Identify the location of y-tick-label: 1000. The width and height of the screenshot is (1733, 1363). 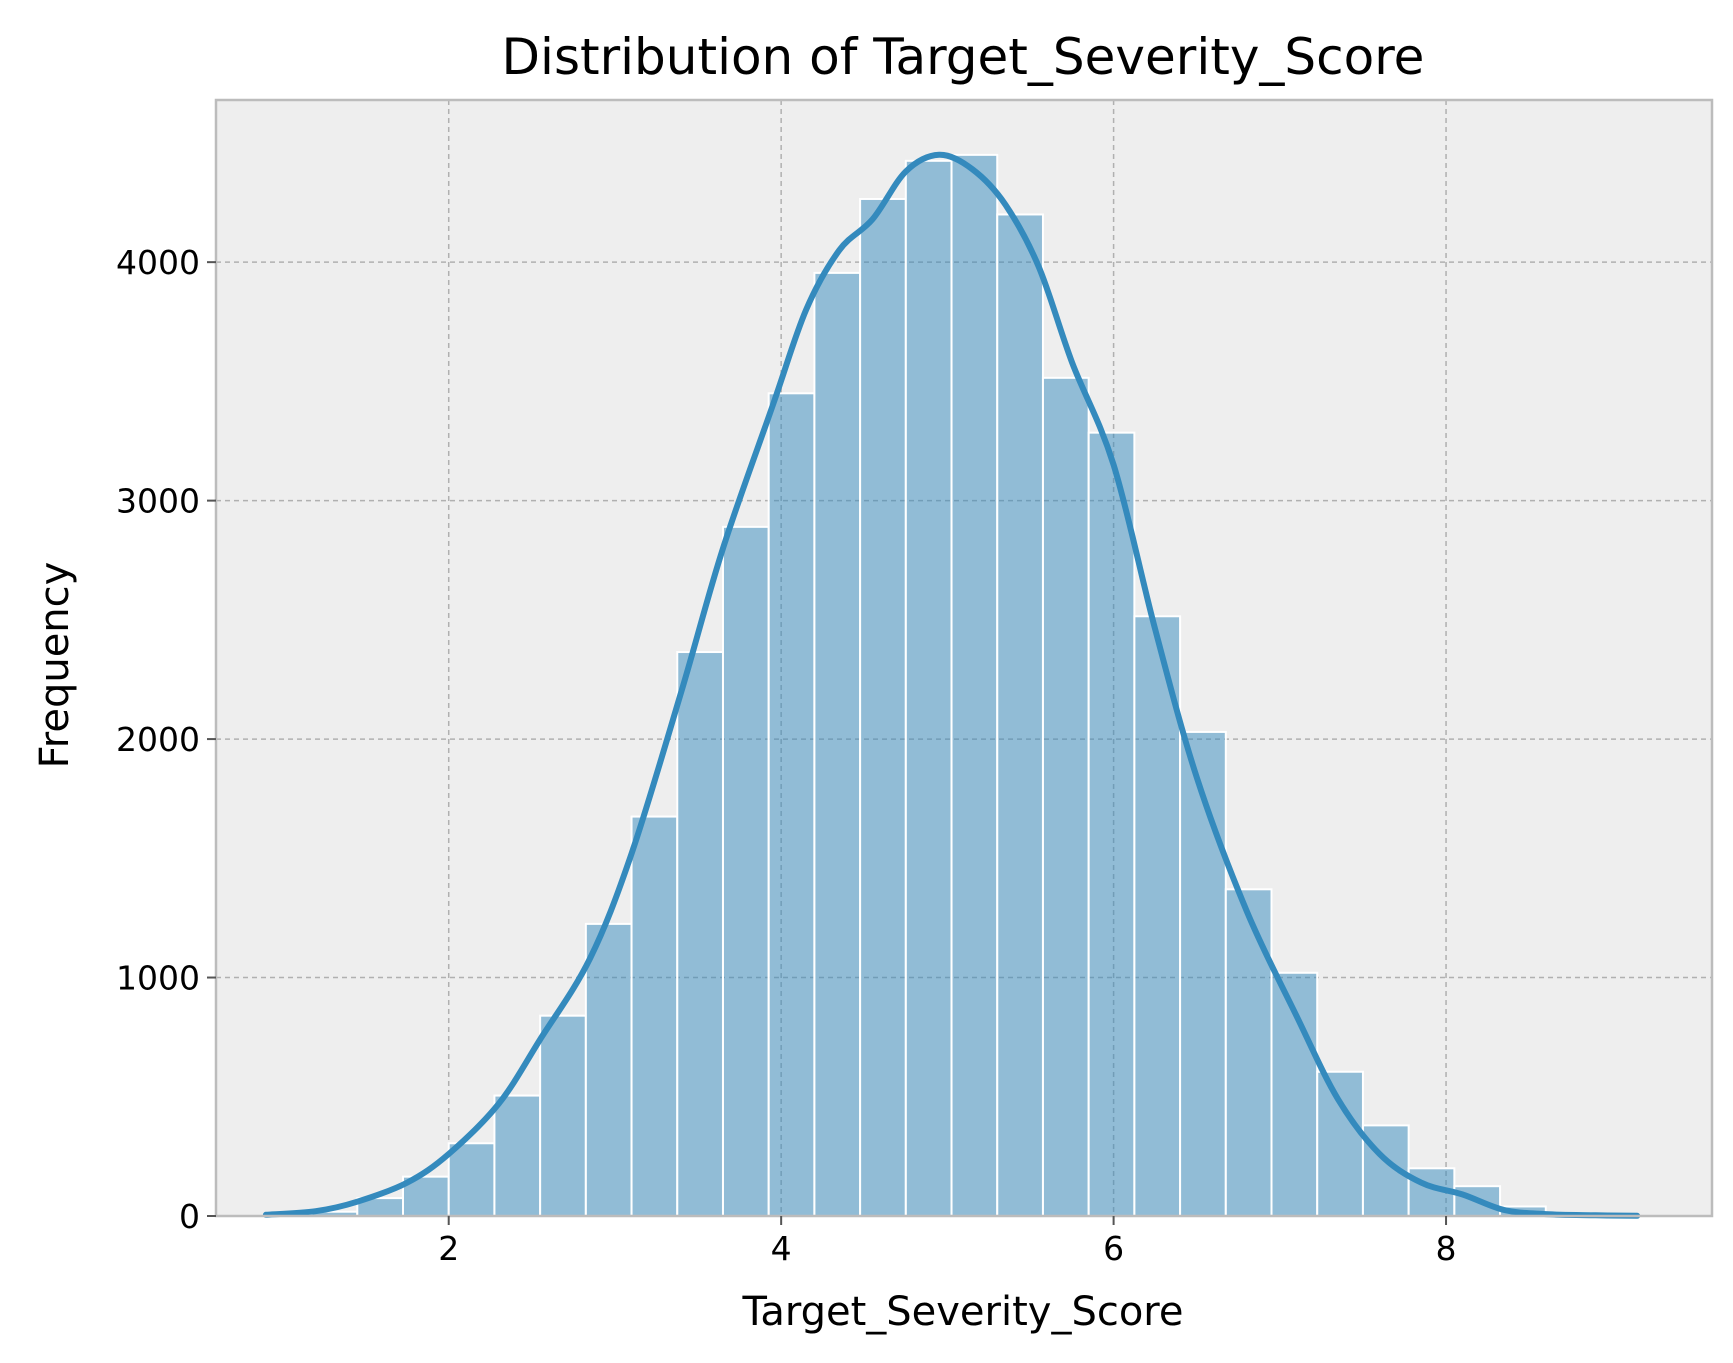
(158, 978).